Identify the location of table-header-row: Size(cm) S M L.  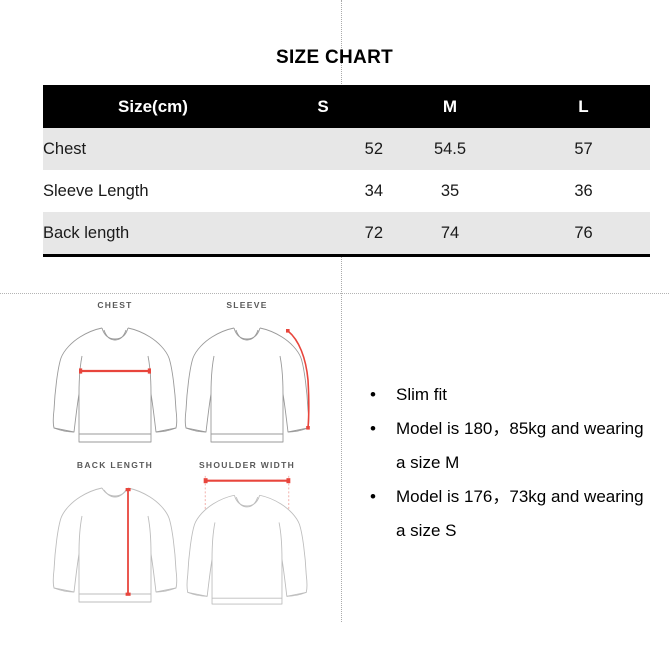
(346, 106).